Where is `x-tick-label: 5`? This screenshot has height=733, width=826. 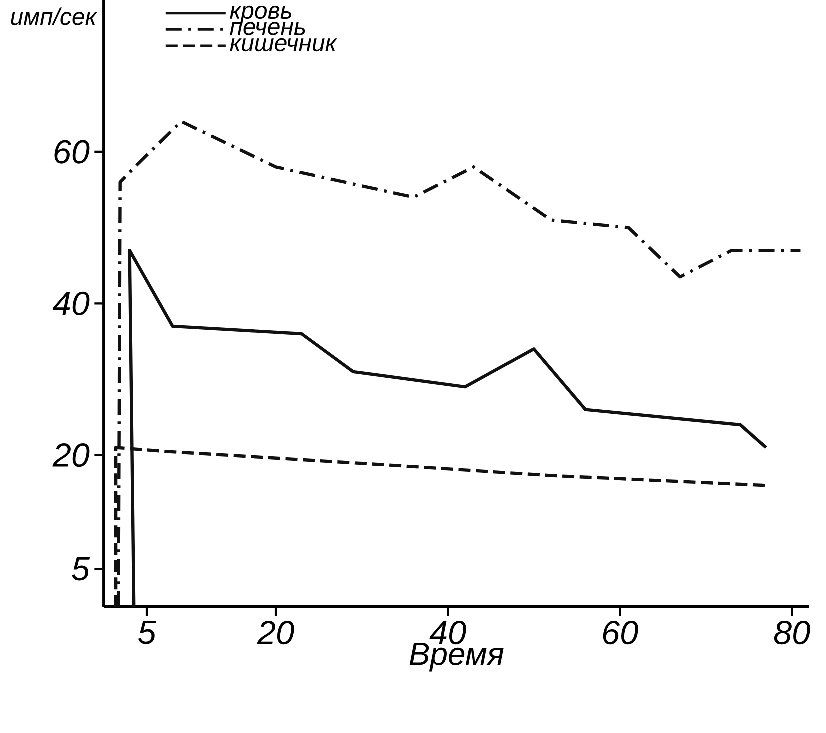
x-tick-label: 5 is located at coordinates (147, 632).